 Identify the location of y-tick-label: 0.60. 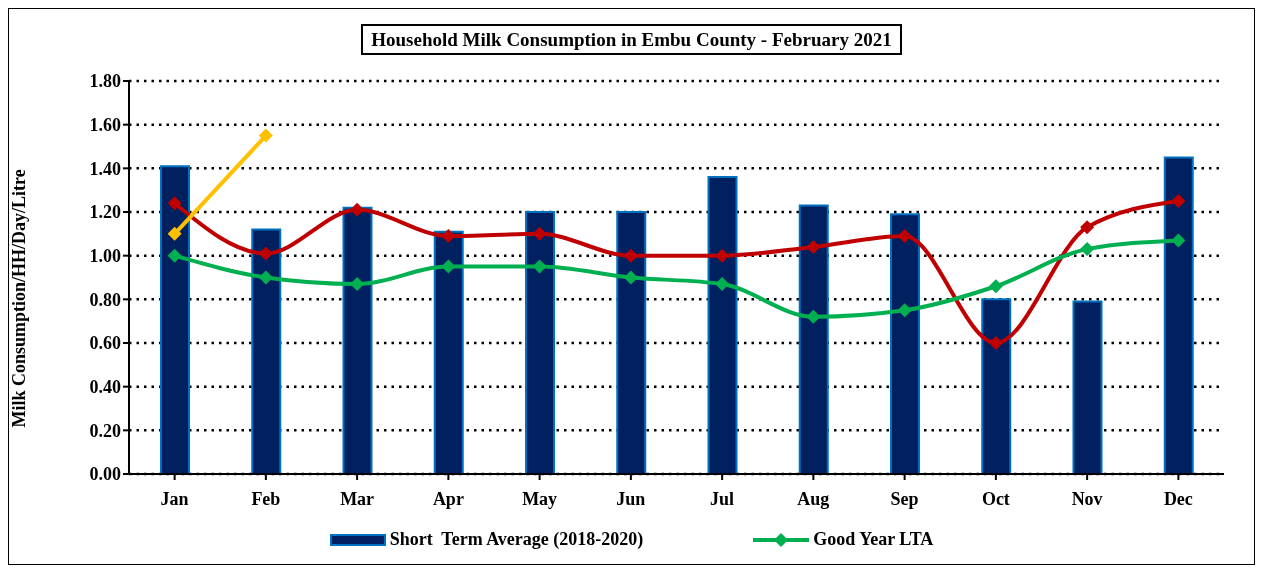
(105, 343).